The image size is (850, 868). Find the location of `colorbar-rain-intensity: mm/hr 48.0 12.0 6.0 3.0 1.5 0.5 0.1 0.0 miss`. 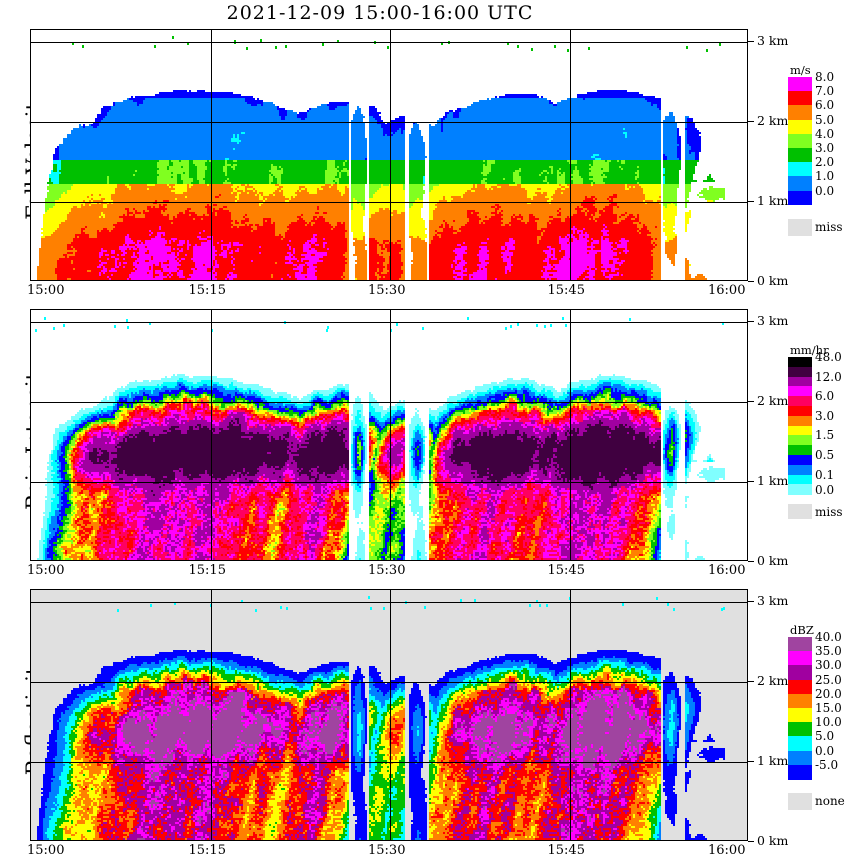

colorbar-rain-intensity: mm/hr 48.0 12.0 6.0 3.0 1.5 0.5 0.1 0.0 miss is located at coordinates (818, 440).